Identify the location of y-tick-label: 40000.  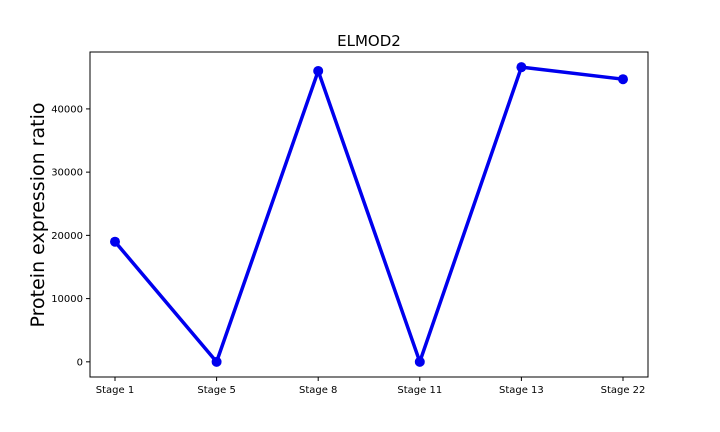
(67, 109).